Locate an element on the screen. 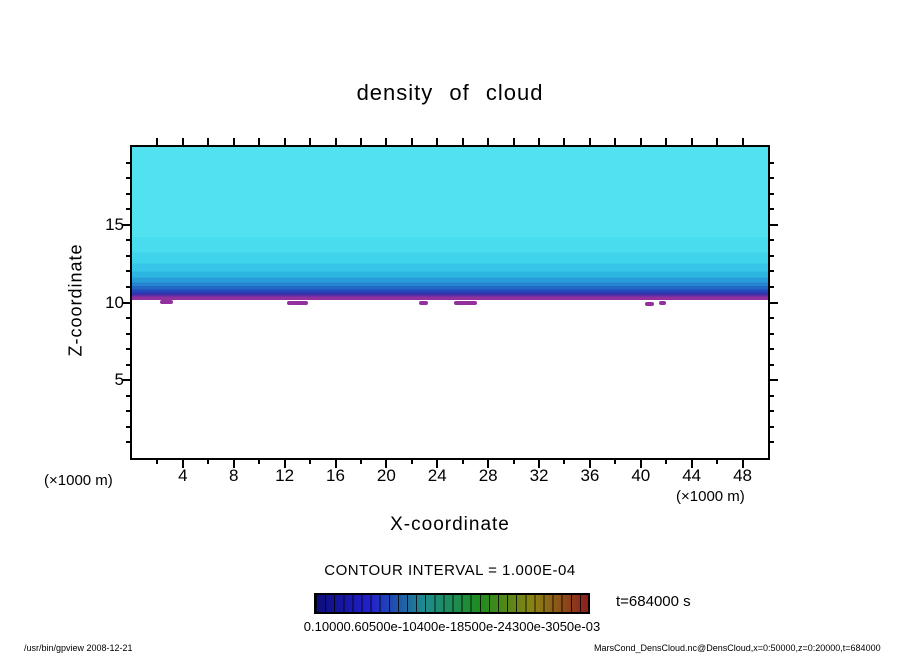 The image size is (904, 654). x-tick-label: 44 is located at coordinates (692, 475).